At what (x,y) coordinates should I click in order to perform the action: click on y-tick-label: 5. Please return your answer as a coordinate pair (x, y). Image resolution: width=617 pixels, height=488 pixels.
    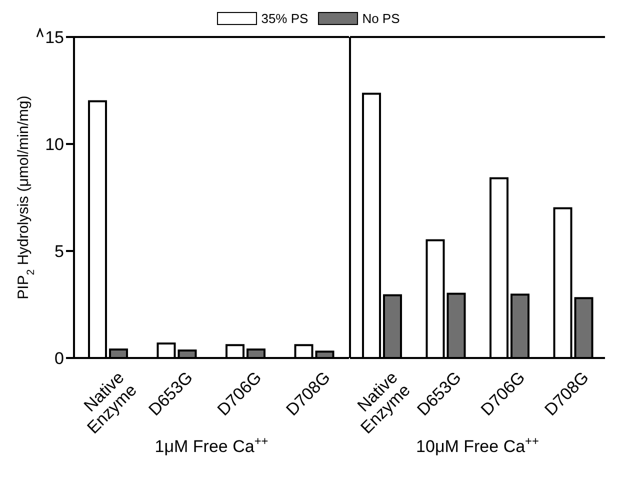
    Looking at the image, I should click on (59, 252).